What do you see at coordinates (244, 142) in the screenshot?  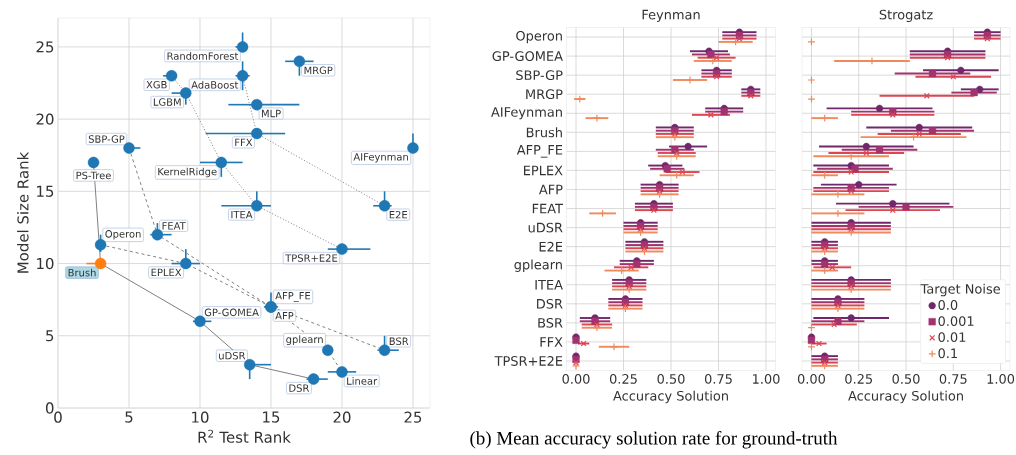 I see `annotation: FFX` at bounding box center [244, 142].